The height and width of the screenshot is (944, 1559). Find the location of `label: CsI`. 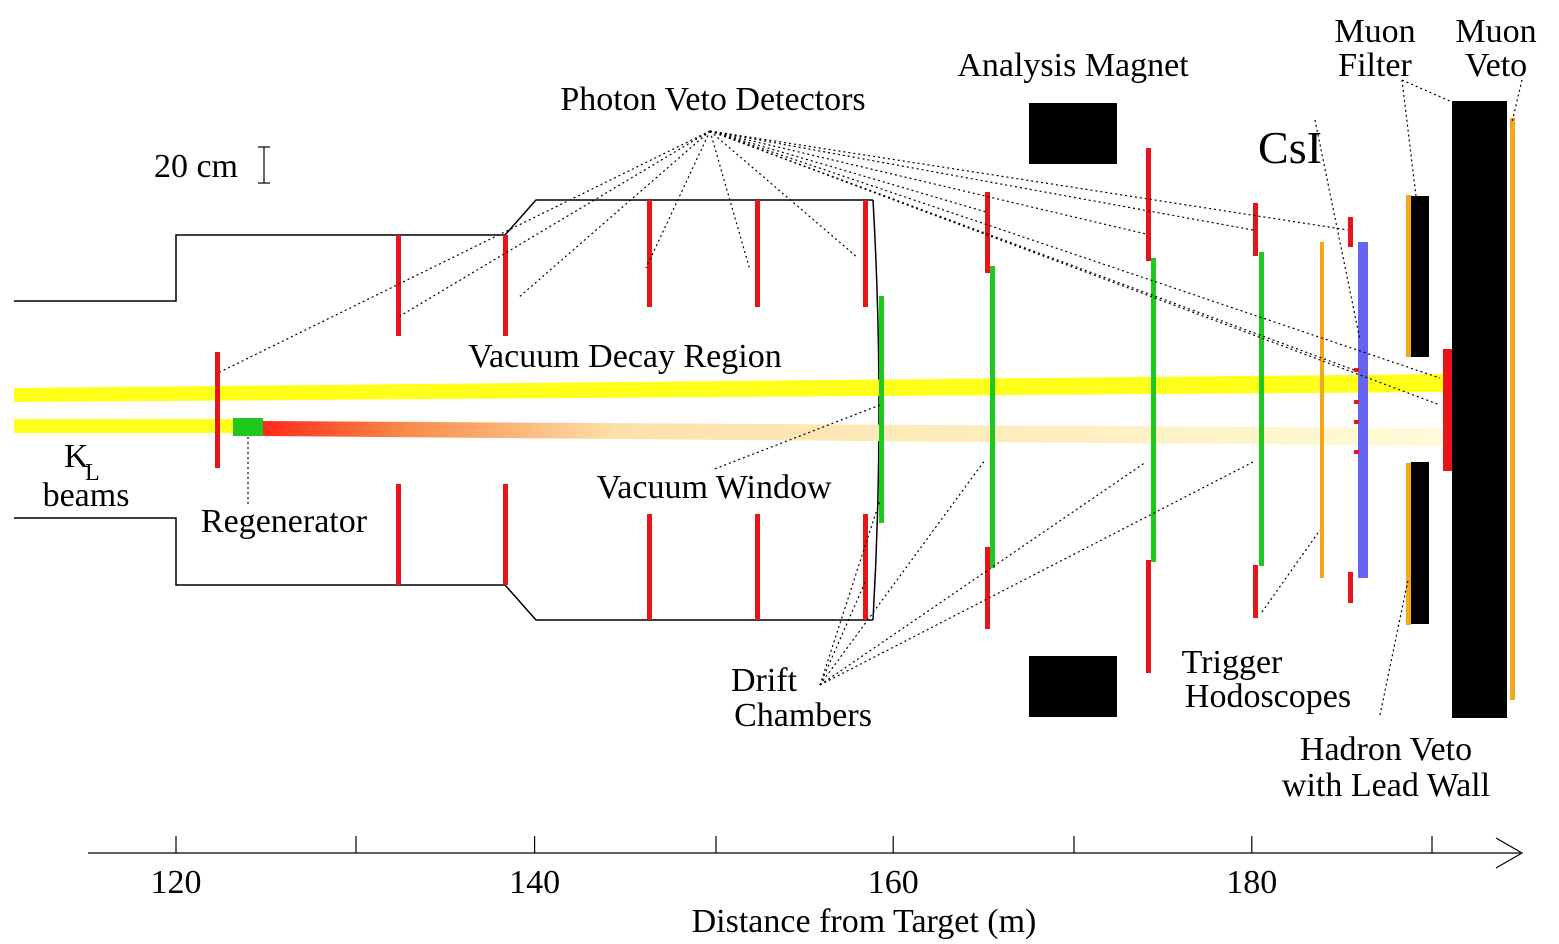

label: CsI is located at coordinates (1290, 147).